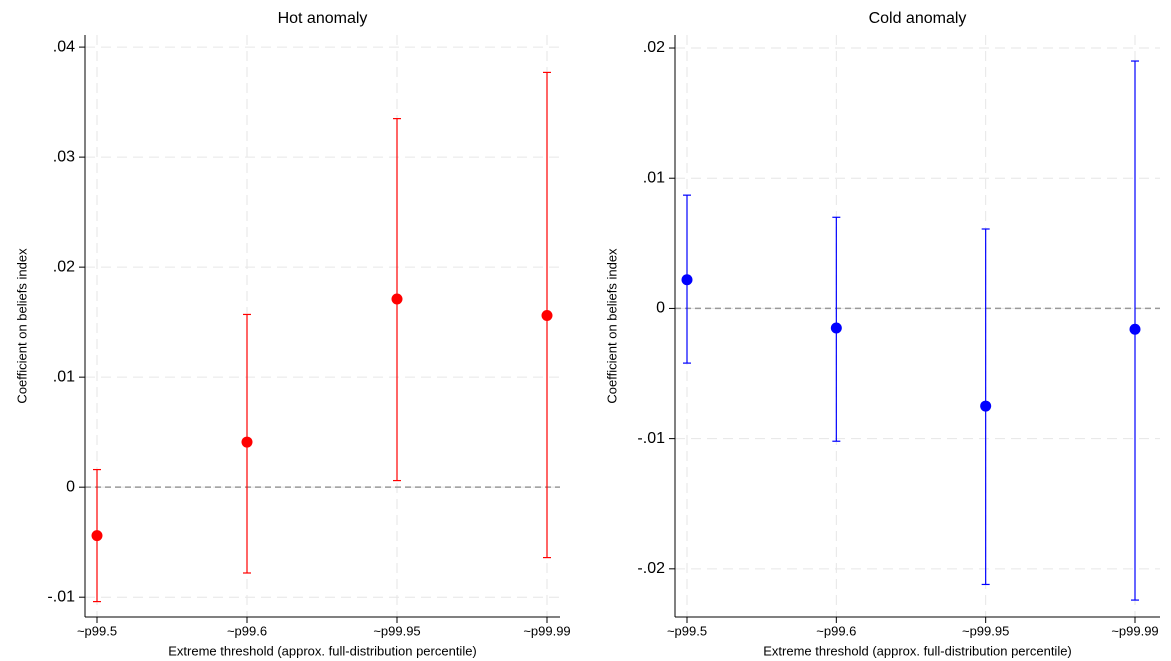 The image size is (1171, 661). I want to click on y-tick-label: .04, so click(64, 46).